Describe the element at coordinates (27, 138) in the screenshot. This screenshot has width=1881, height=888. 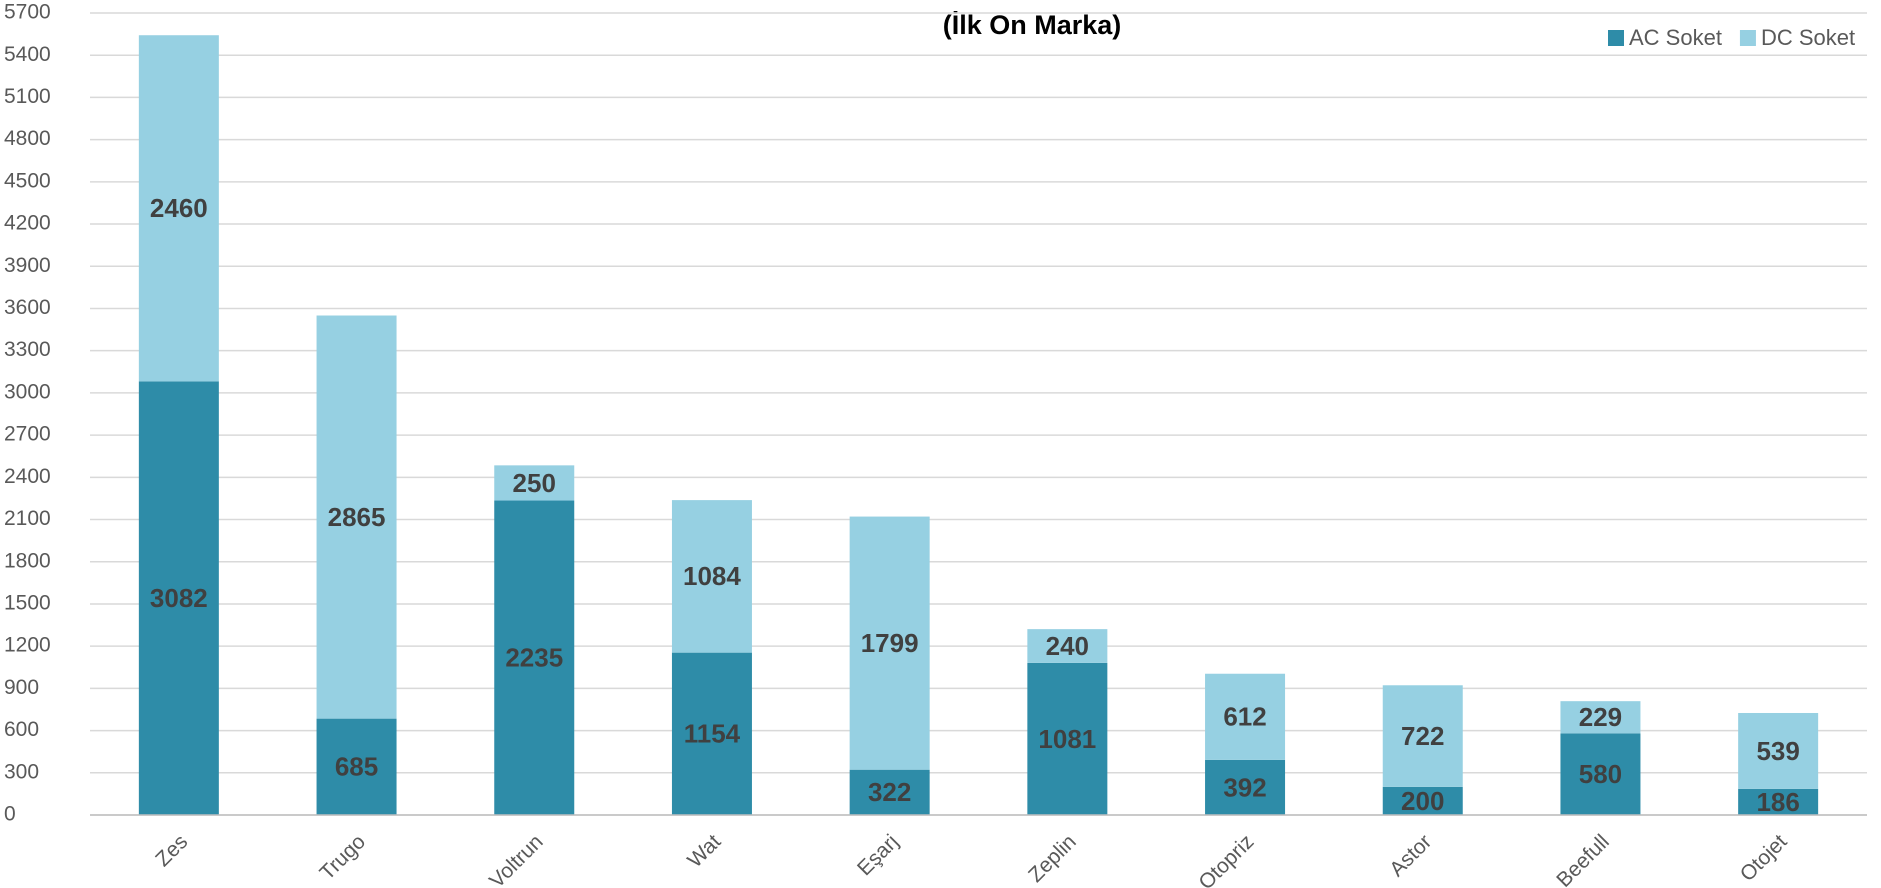
I see `y-tick-label: 4800` at that location.